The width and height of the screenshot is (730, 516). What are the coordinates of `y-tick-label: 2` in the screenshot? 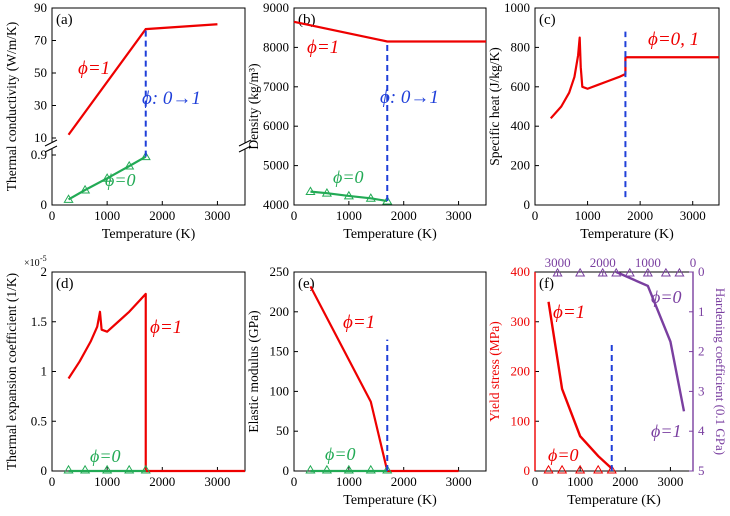 It's located at (44, 271).